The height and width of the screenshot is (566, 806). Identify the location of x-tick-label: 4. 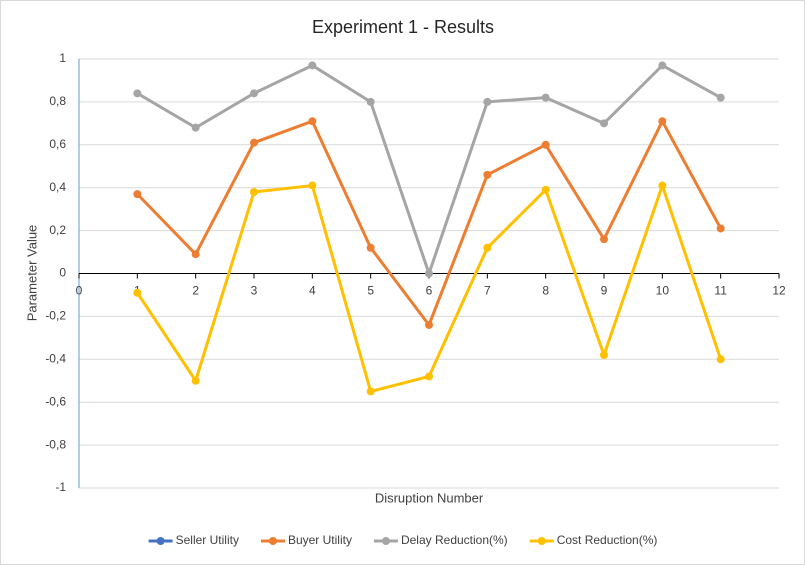
(312, 291).